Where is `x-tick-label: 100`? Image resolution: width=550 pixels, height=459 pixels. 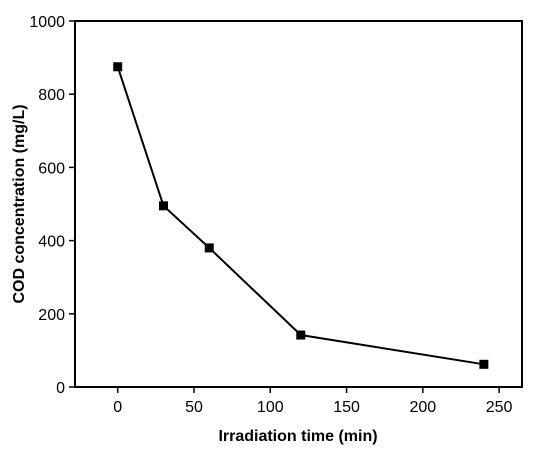 x-tick-label: 100 is located at coordinates (270, 407).